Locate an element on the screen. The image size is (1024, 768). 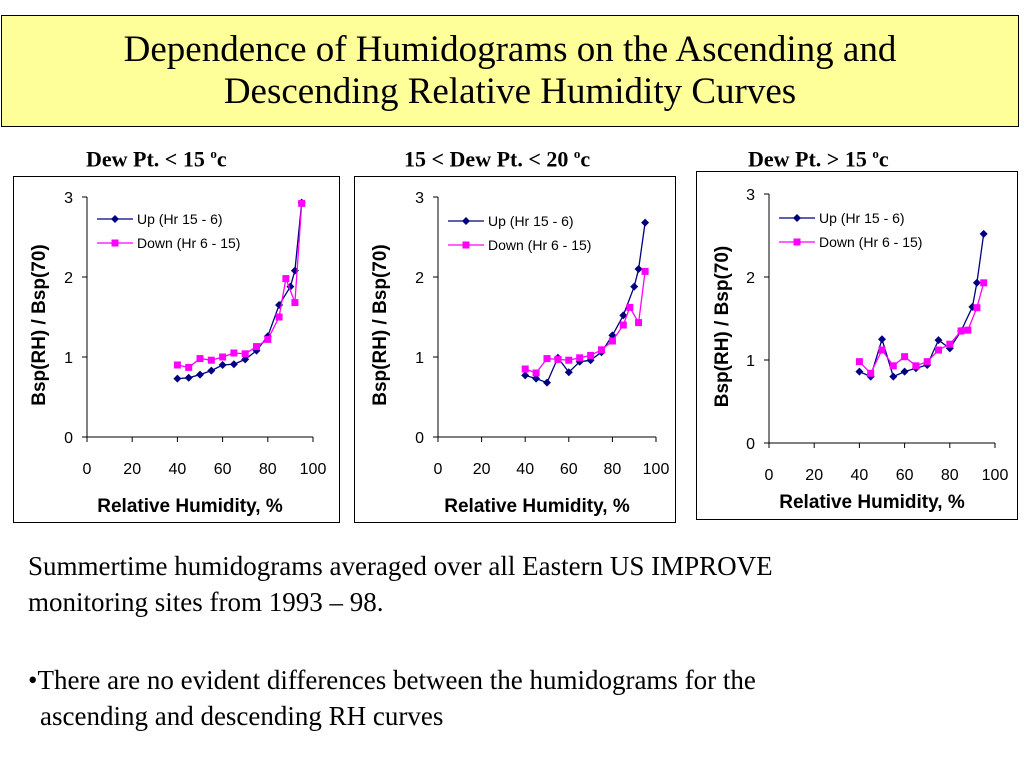
panel-heading-3-degree: o is located at coordinates (875, 153).